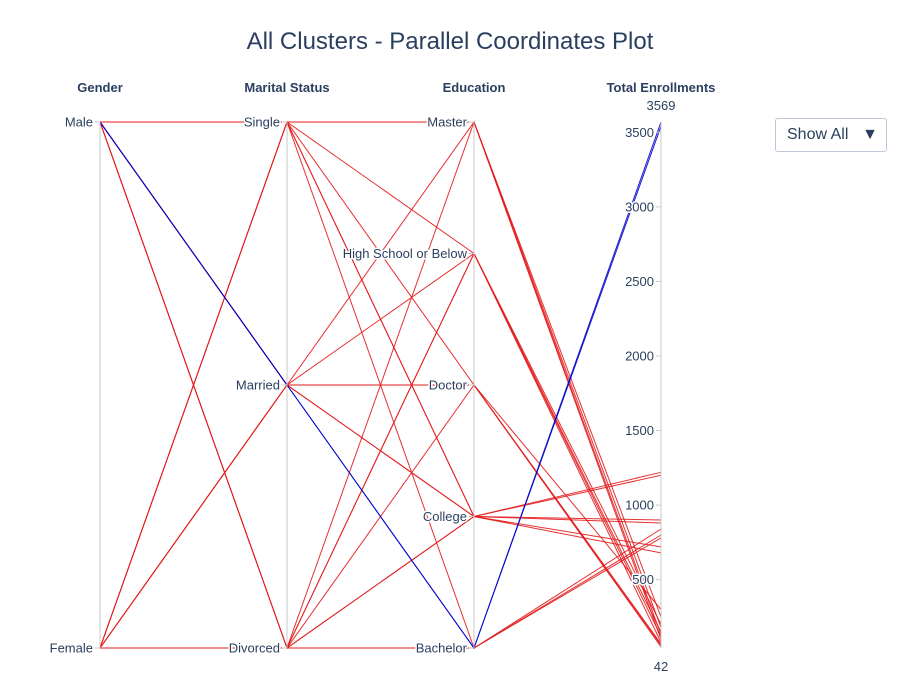 The height and width of the screenshot is (700, 900). I want to click on tick-label-halo: High School or Below, so click(405, 253).